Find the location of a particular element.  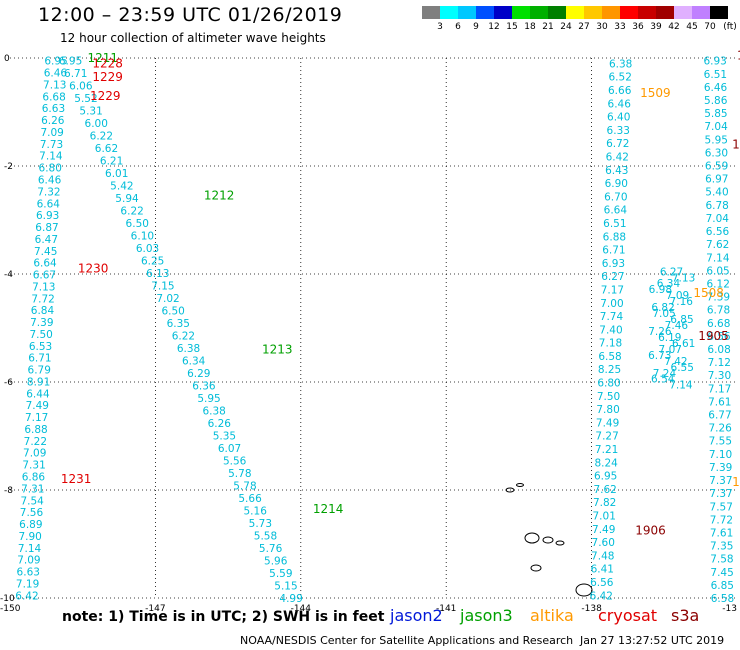

wave-height-label: 5.16 is located at coordinates (256, 512).